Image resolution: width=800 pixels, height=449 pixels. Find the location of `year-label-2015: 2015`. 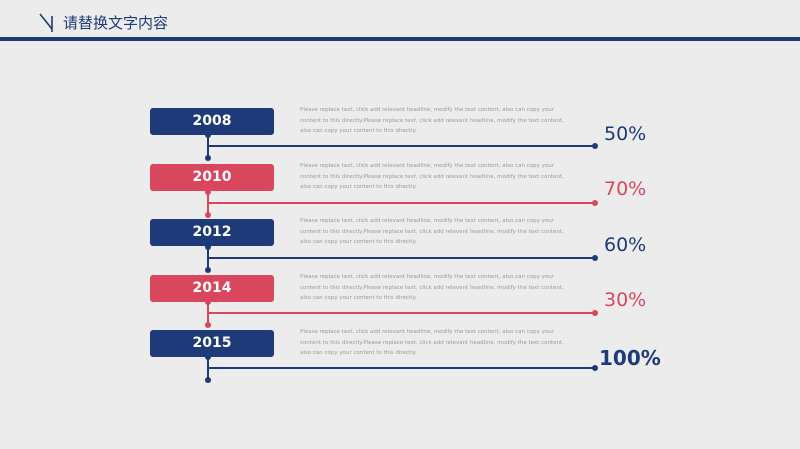

year-label-2015: 2015 is located at coordinates (212, 343).